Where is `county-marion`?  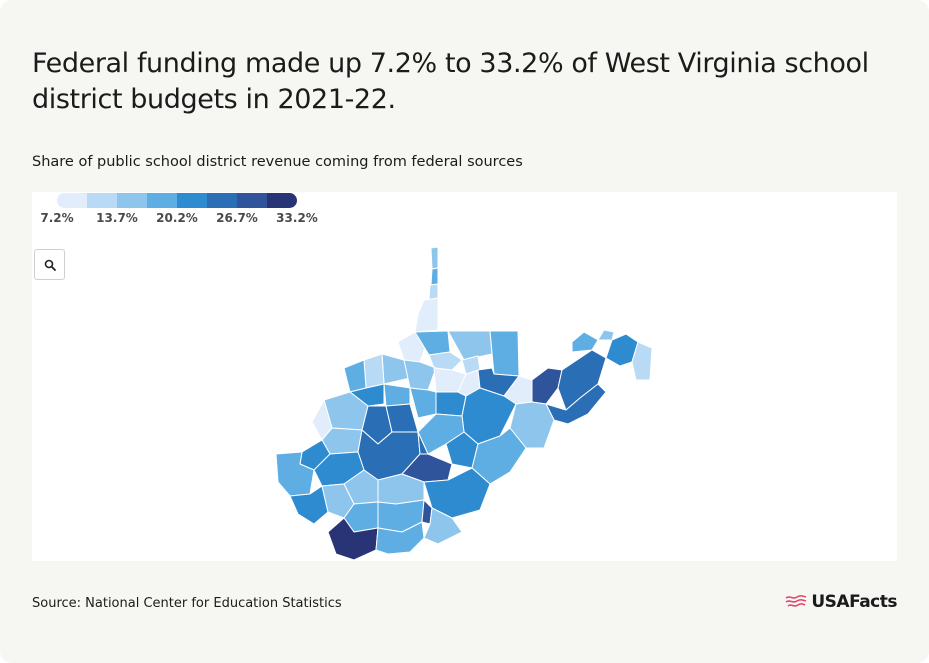 county-marion is located at coordinates (445, 361).